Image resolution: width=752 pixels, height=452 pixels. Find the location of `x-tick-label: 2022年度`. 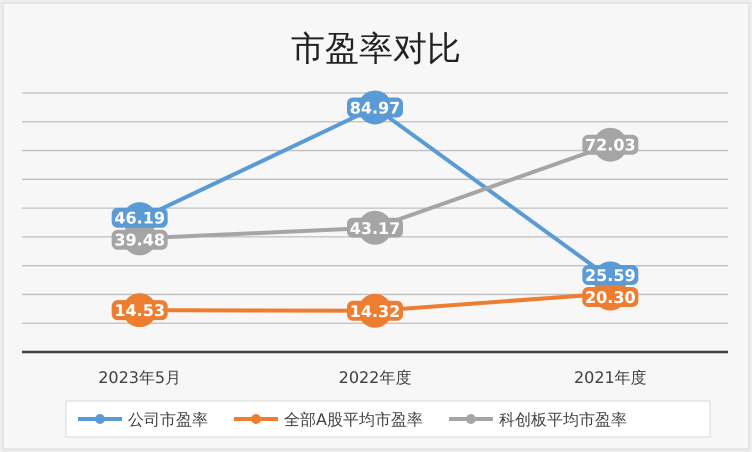

x-tick-label: 2022年度 is located at coordinates (375, 377).